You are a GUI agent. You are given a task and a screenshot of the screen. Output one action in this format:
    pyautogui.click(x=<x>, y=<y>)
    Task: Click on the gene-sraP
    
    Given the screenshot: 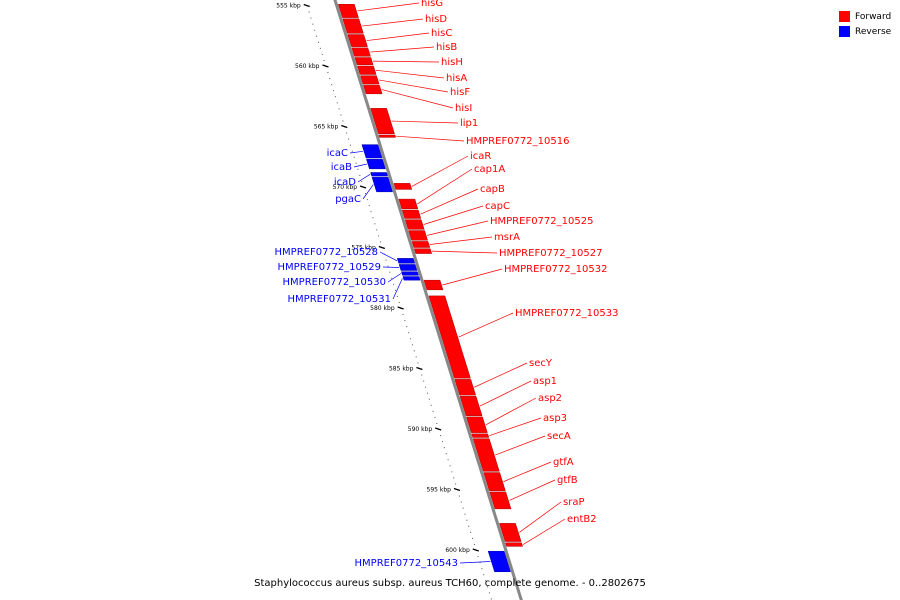 What is the action you would take?
    pyautogui.click(x=510, y=532)
    